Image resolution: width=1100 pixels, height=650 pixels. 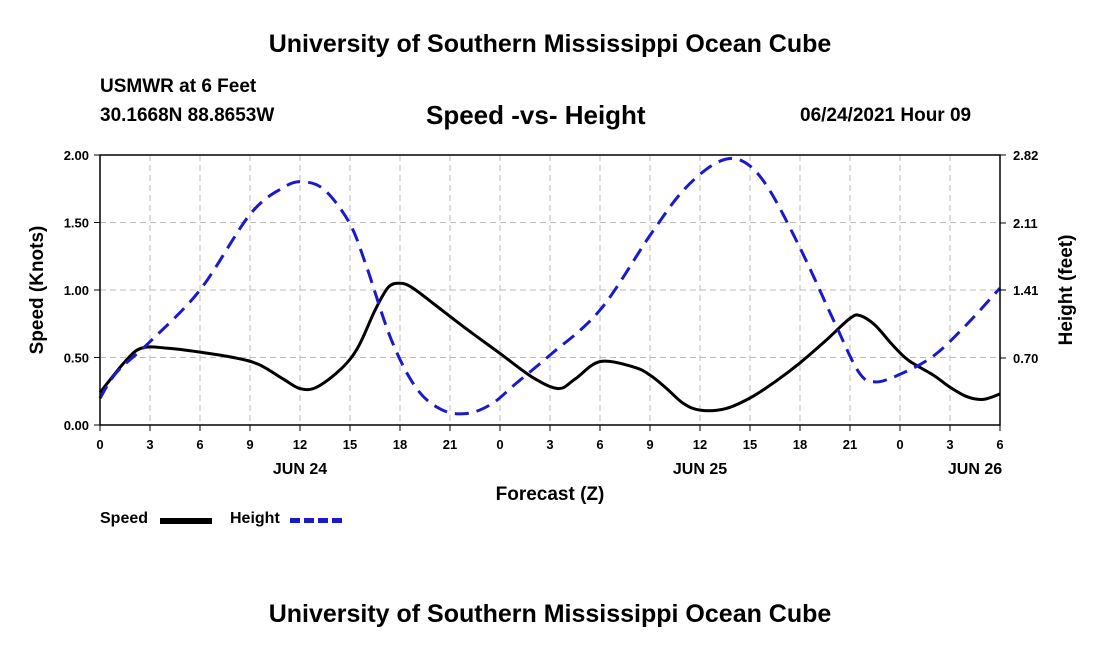 I want to click on y-tick-label: 1.50, so click(x=76, y=223).